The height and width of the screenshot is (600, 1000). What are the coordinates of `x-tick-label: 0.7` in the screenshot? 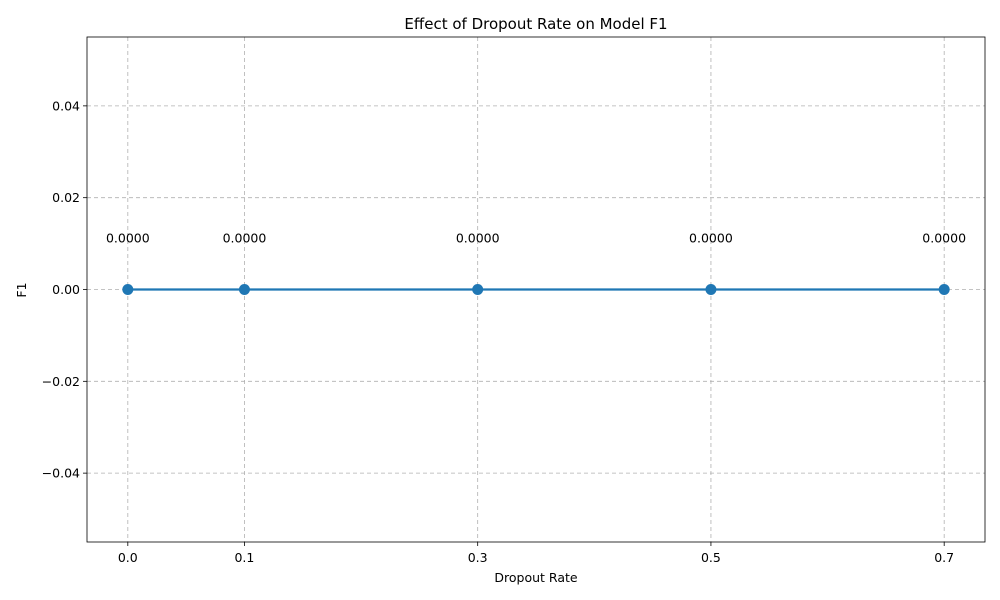 It's located at (944, 557).